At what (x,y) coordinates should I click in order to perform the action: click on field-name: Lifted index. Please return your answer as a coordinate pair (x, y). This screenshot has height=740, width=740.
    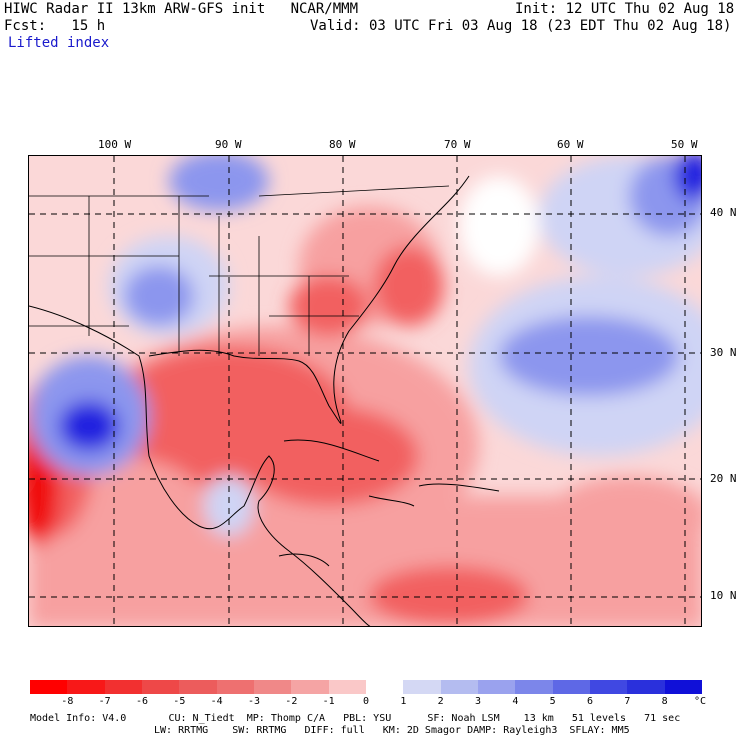
    Looking at the image, I should click on (59, 43).